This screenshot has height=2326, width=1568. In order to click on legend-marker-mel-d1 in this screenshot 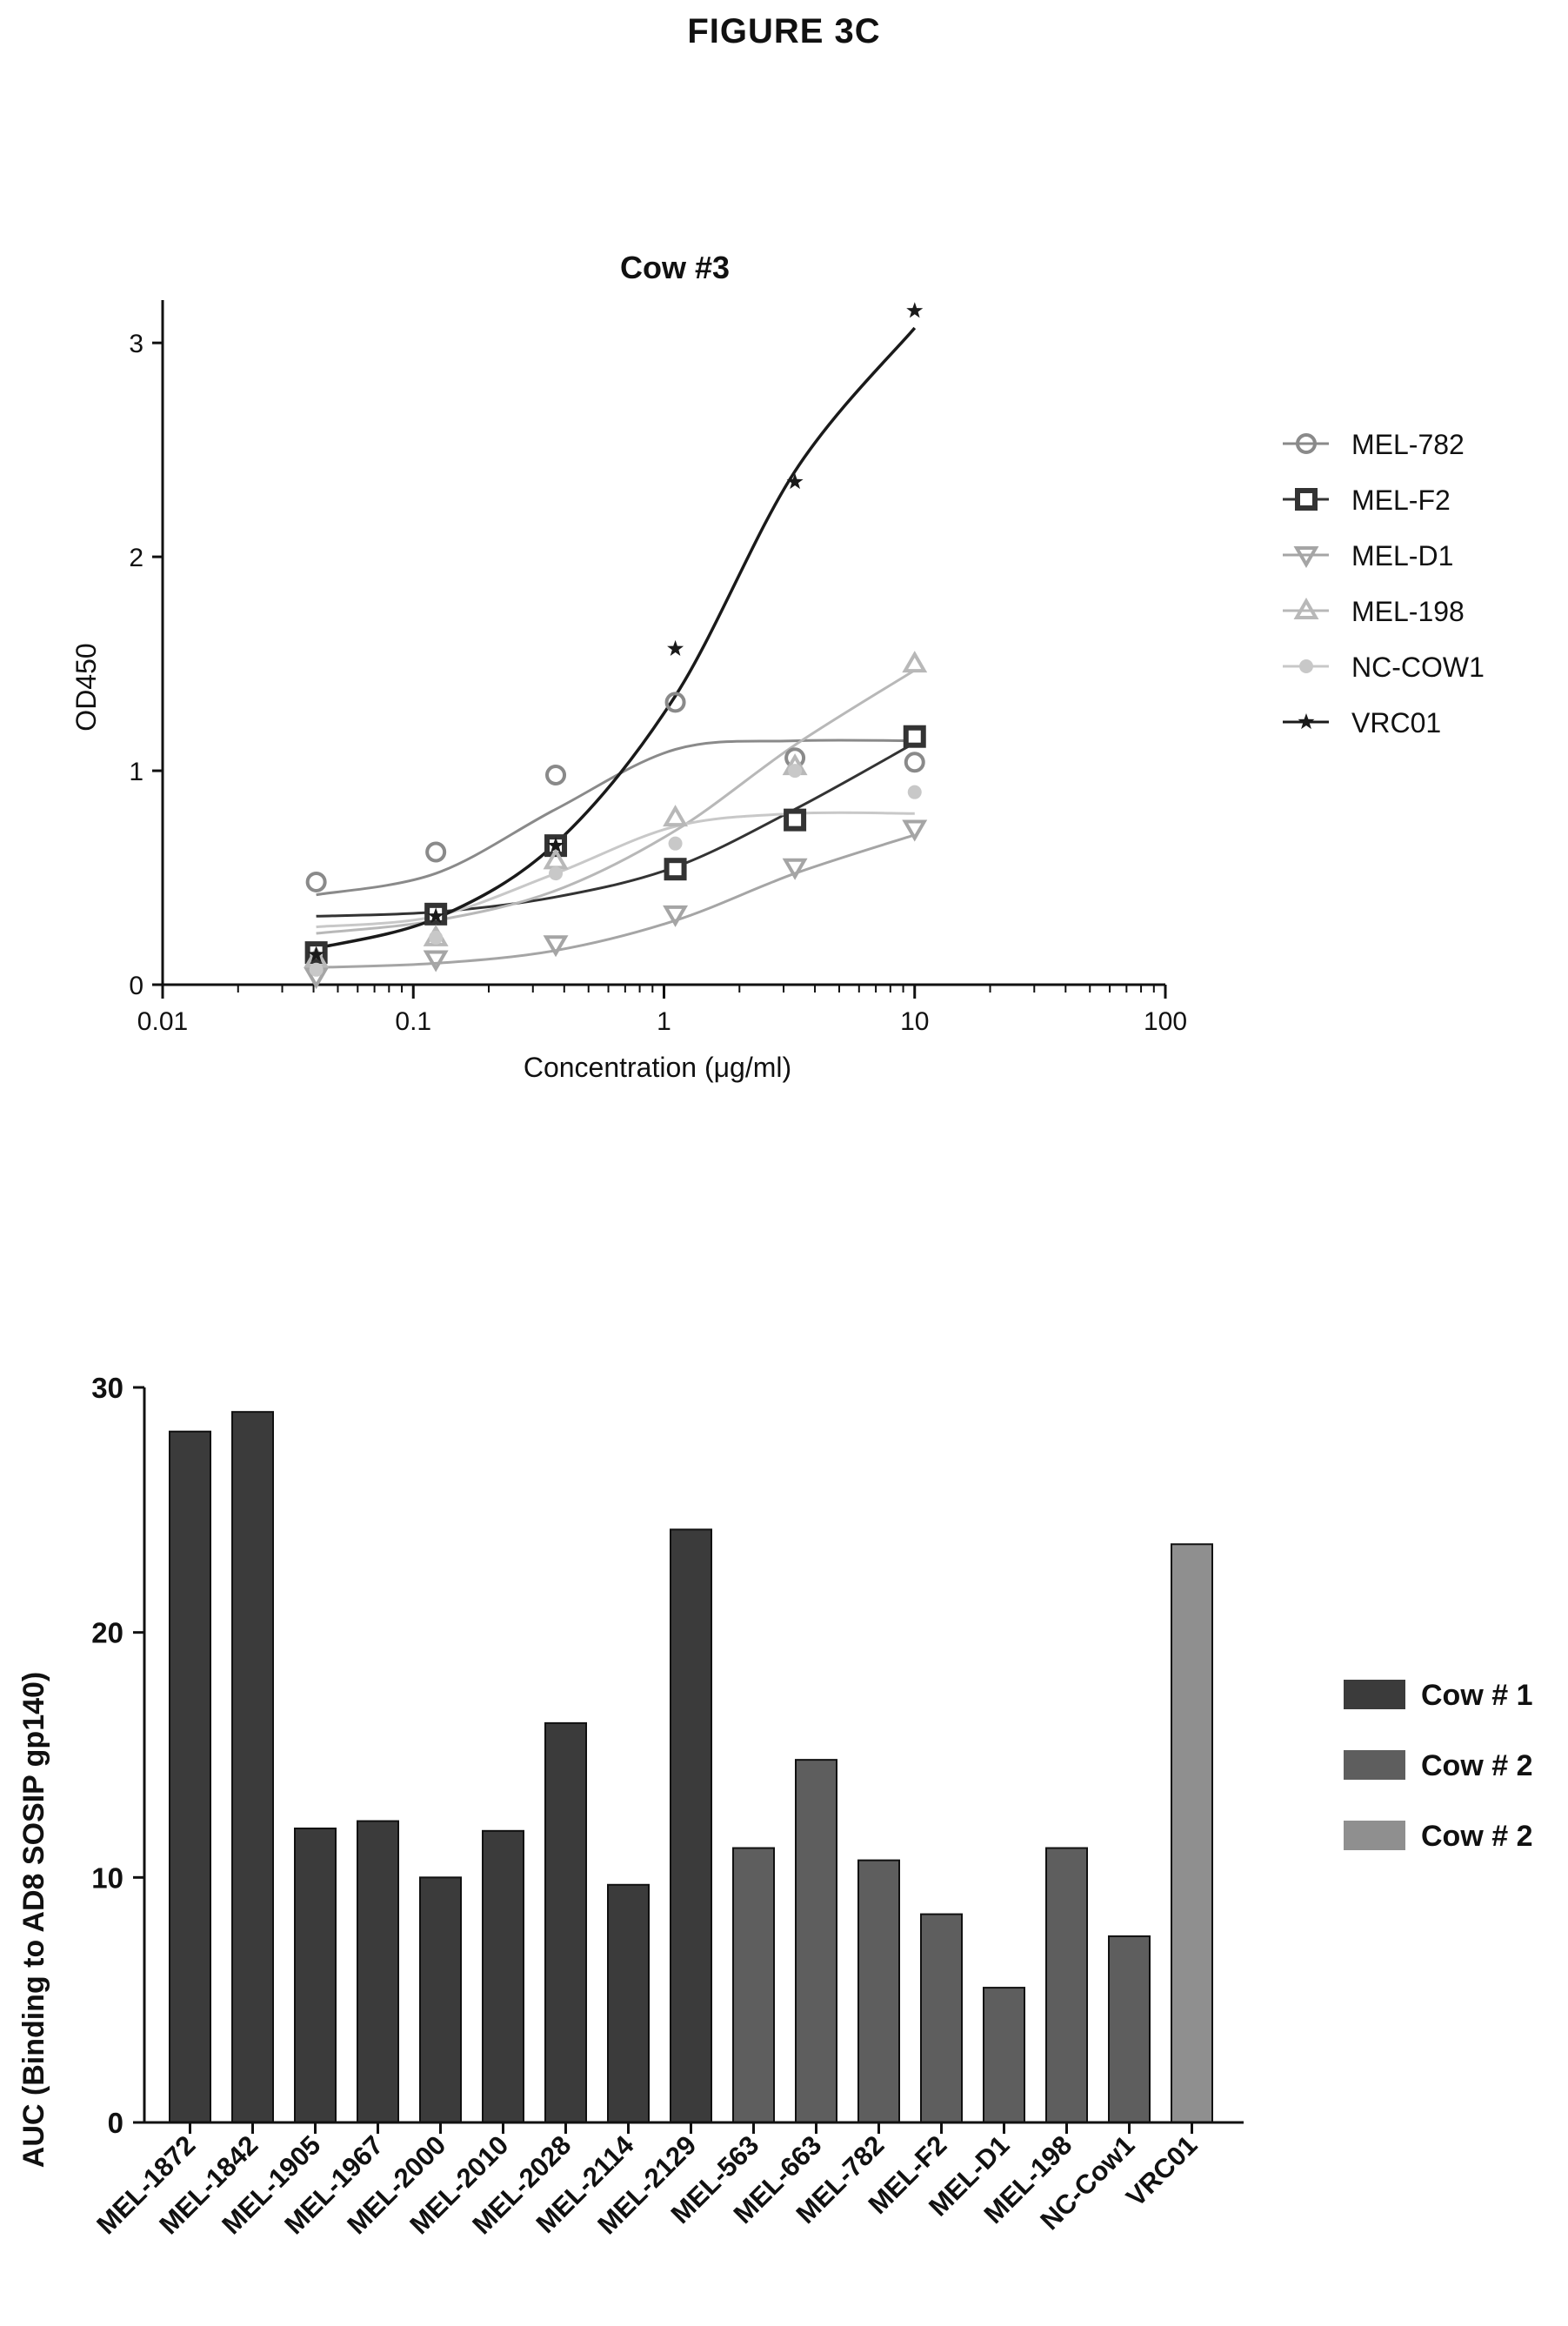, I will do `click(1306, 557)`.